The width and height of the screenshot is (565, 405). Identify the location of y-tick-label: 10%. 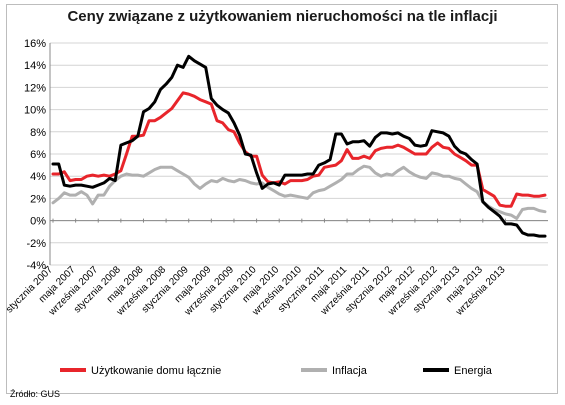
(35, 111).